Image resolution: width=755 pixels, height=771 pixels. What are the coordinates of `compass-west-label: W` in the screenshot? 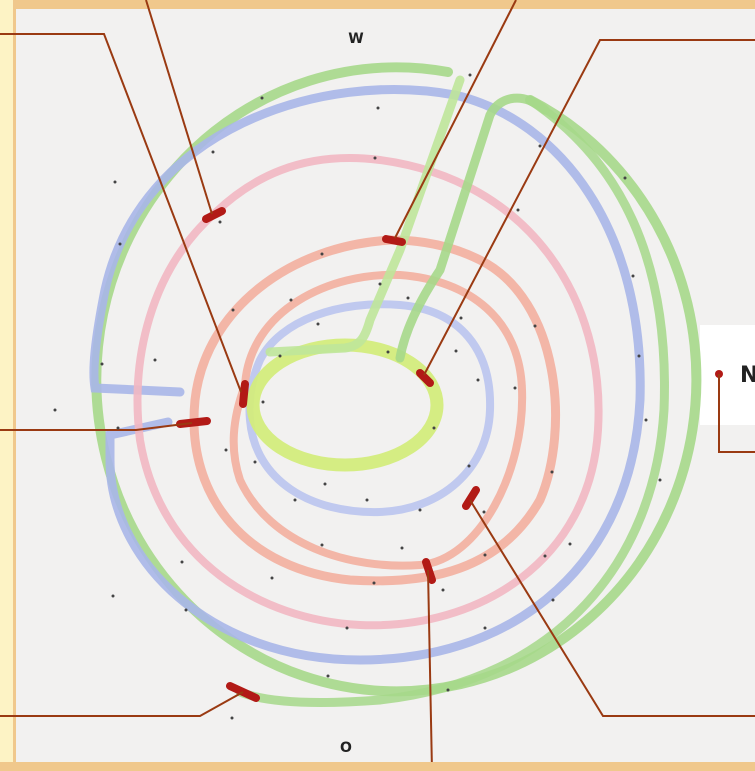 It's located at (355, 39).